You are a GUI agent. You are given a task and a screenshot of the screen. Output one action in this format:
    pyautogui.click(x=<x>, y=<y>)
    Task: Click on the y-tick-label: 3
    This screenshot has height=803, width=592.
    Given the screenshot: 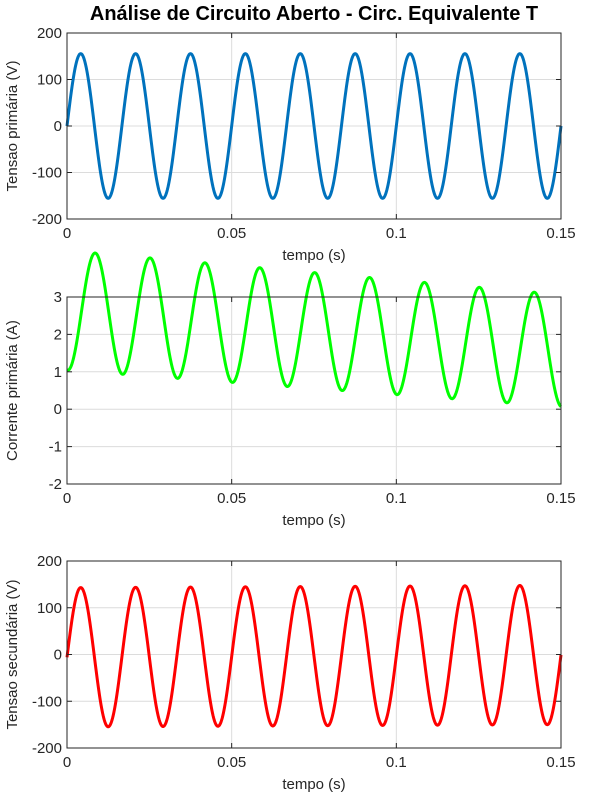 What is the action you would take?
    pyautogui.click(x=58, y=297)
    